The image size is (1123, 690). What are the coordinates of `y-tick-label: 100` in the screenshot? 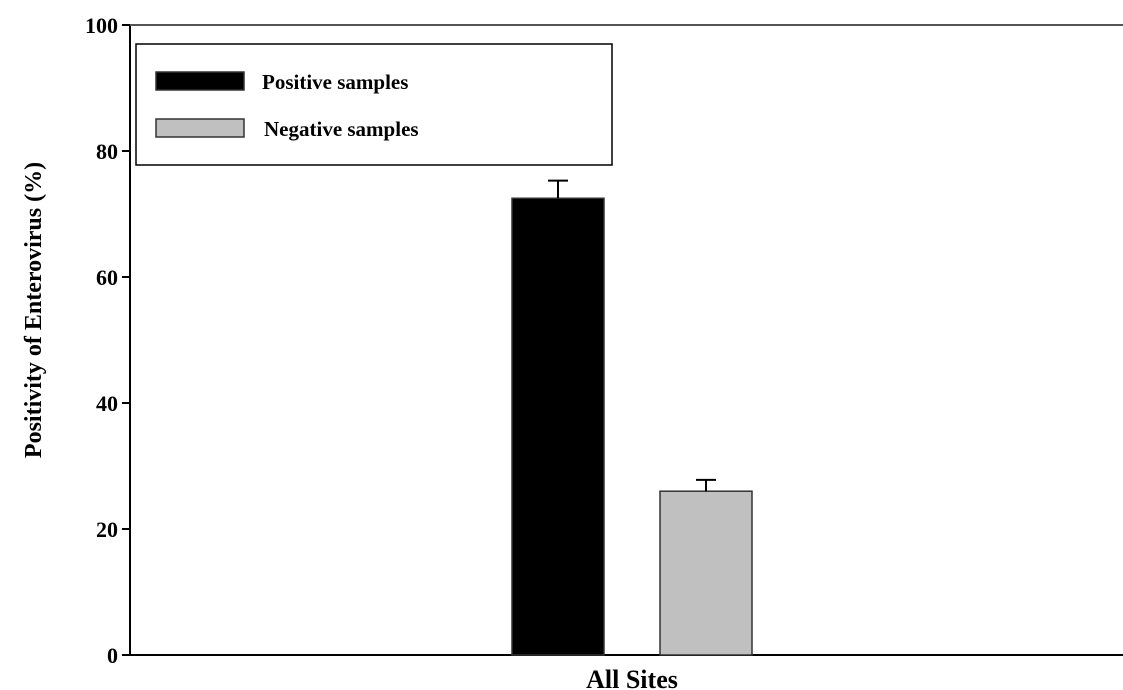 It's located at (101, 25).